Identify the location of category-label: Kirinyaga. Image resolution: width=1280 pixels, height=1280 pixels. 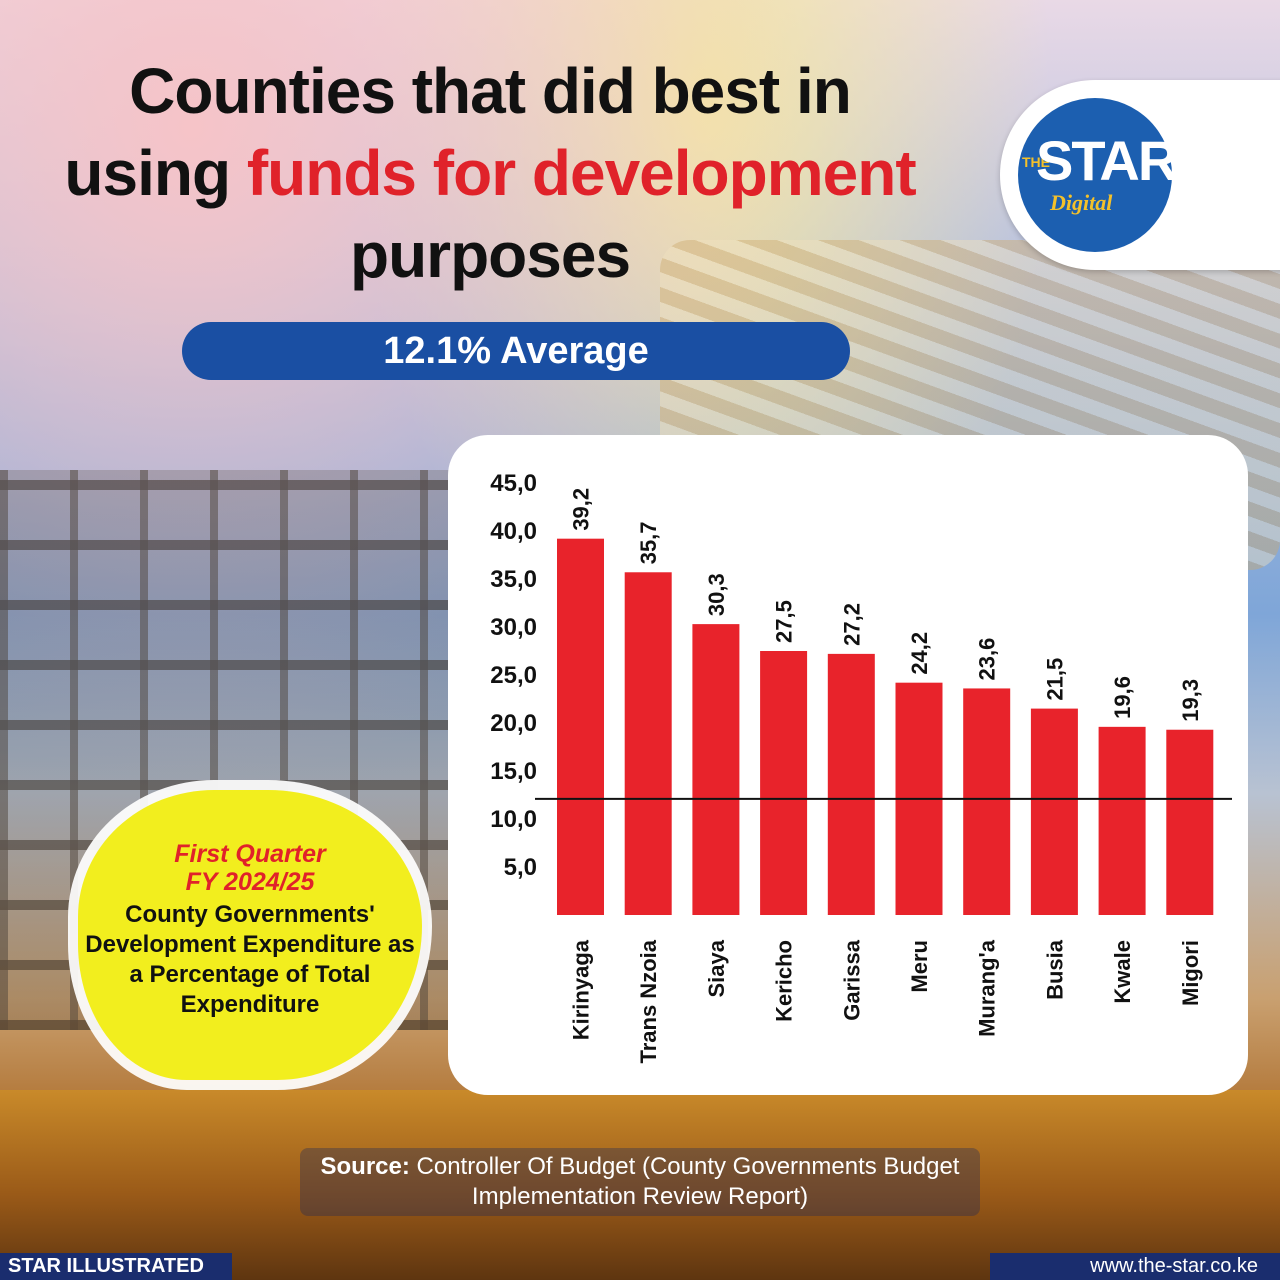
(581, 989).